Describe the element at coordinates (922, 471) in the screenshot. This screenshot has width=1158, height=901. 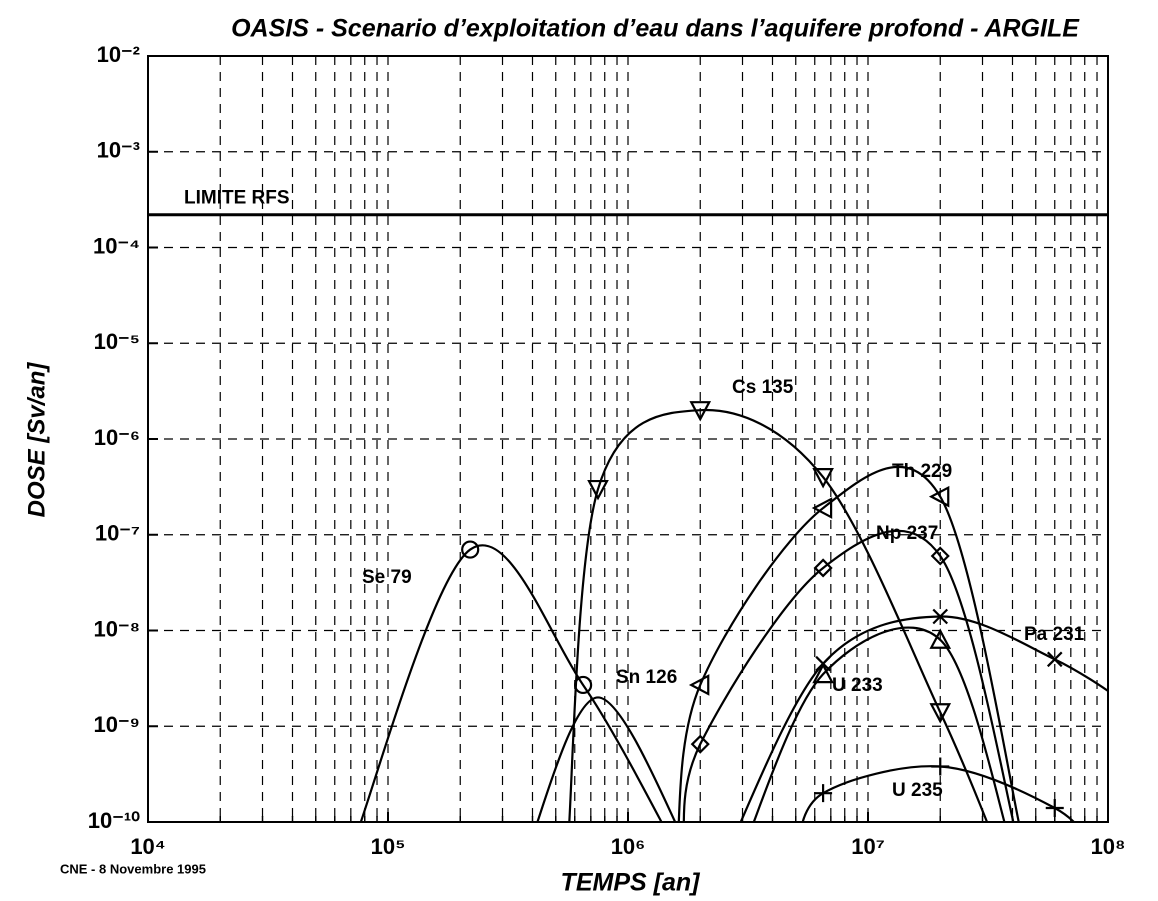
I see `series-label: Th 229` at that location.